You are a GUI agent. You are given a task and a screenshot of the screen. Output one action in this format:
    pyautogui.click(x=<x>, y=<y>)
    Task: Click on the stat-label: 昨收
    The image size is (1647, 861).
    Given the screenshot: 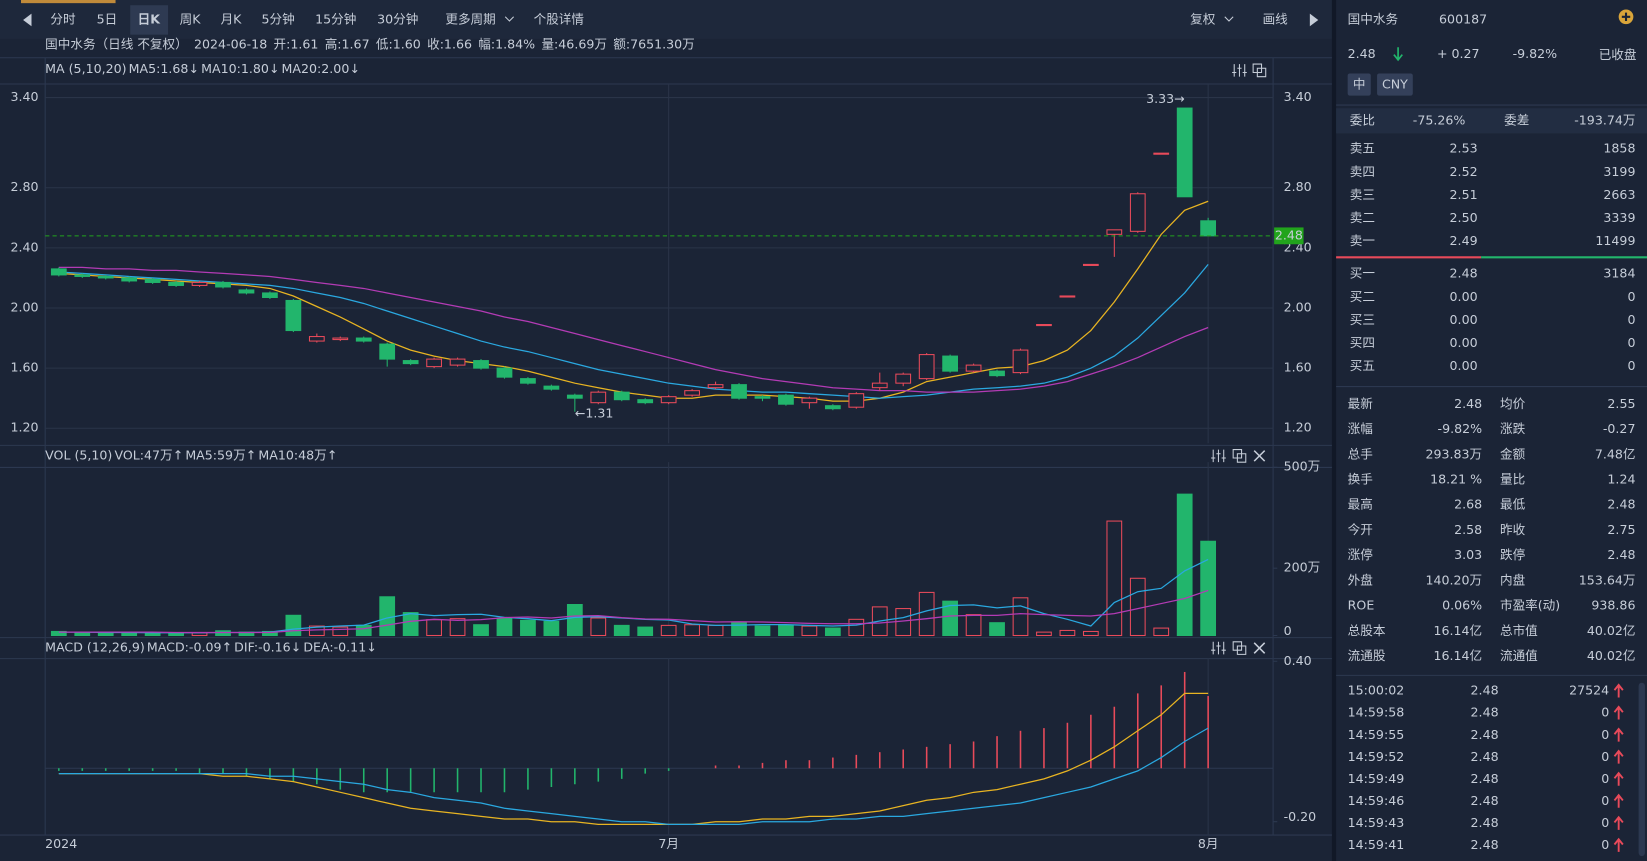 What is the action you would take?
    pyautogui.click(x=1513, y=529)
    